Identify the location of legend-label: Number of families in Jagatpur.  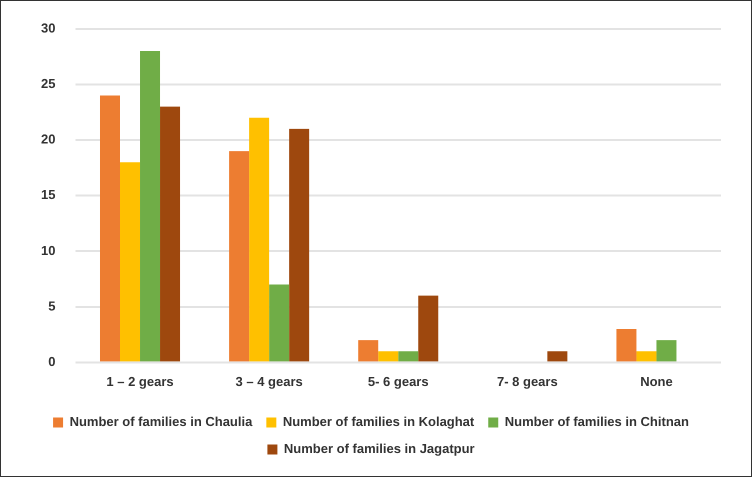
(379, 448).